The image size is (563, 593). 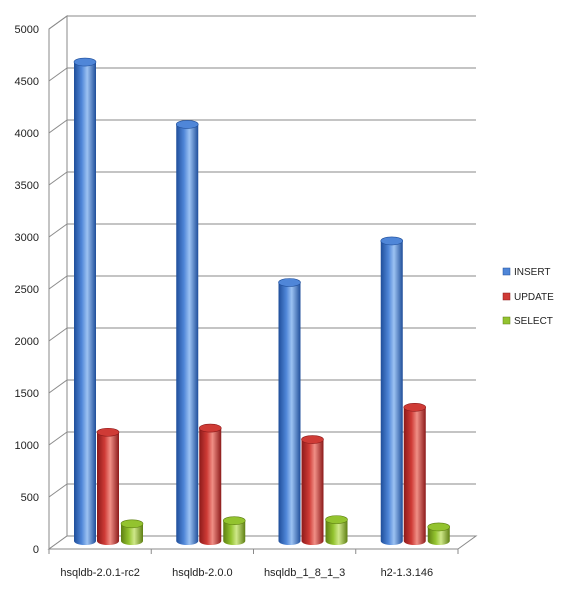 I want to click on y-tick-label: 2000, so click(x=27, y=342).